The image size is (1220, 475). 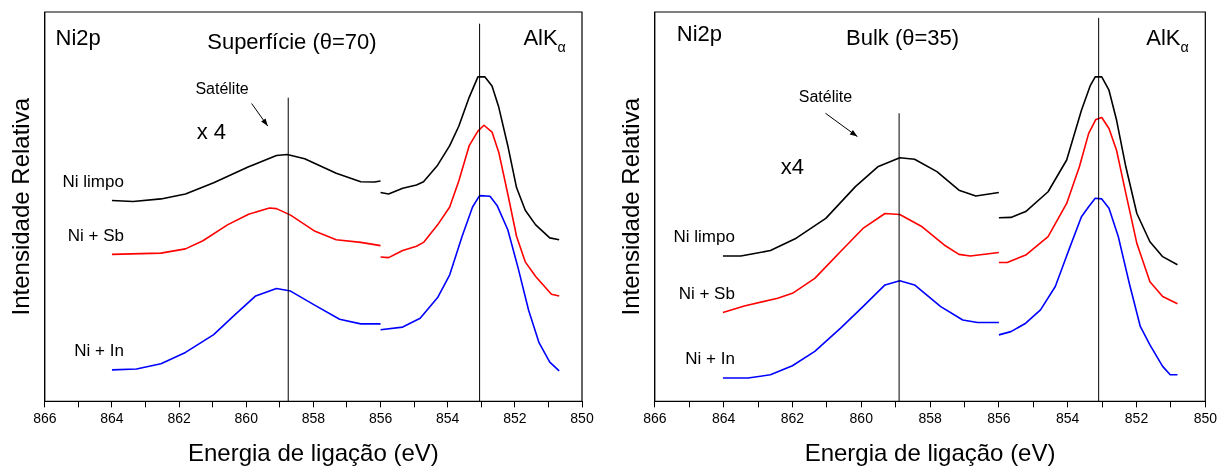 I want to click on chart-title: Bulk (θ=35), so click(x=902, y=38).